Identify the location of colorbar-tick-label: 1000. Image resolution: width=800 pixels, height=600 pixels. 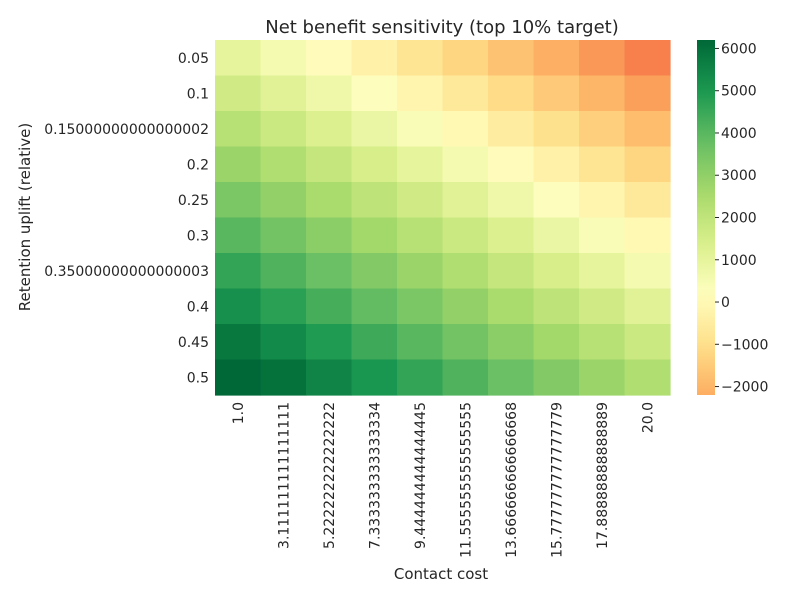
(739, 261).